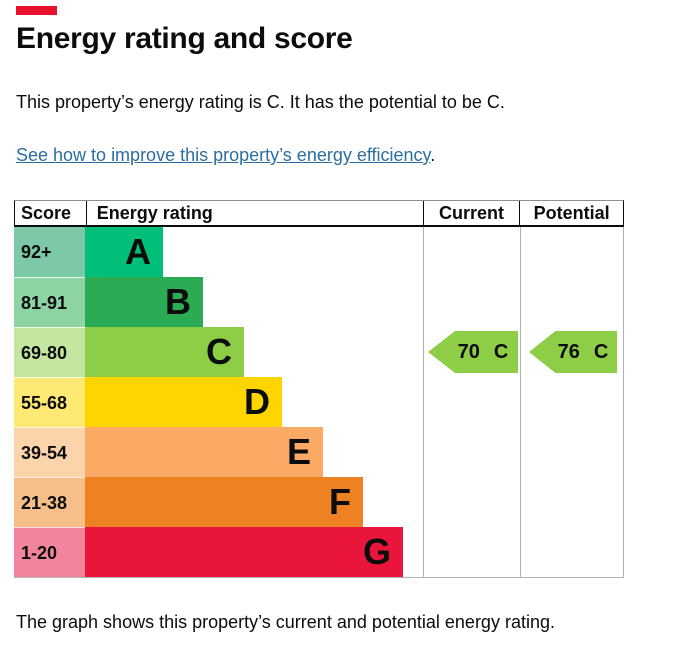 The height and width of the screenshot is (649, 678). Describe the element at coordinates (376, 551) in the screenshot. I see `band-letter-g: G` at that location.